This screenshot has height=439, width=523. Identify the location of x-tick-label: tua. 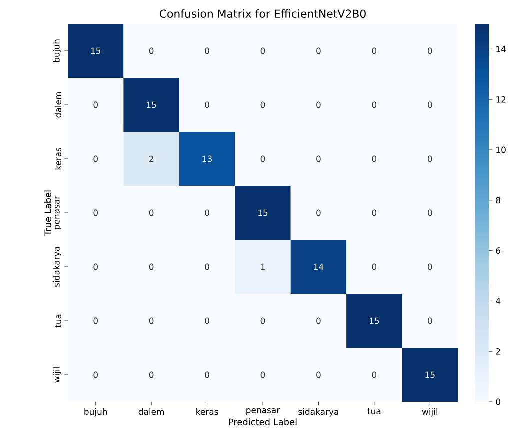
(374, 411).